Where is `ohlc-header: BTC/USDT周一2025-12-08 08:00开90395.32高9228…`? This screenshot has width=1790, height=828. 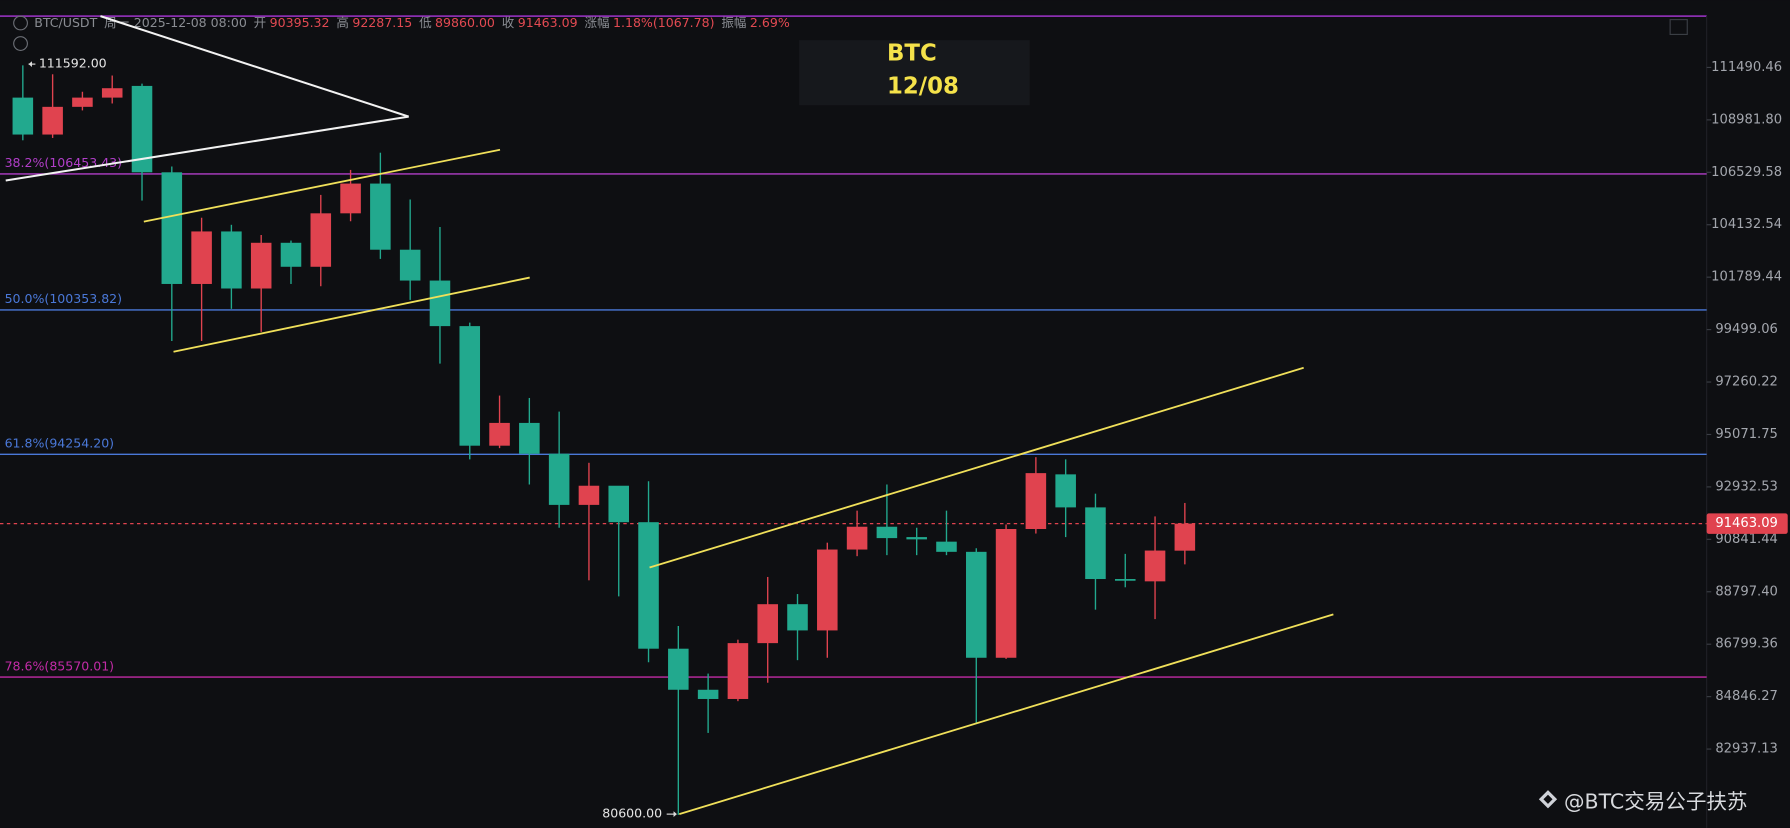
ohlc-header: BTC/USDT周一2025-12-08 08:00开90395.32高9228… is located at coordinates (412, 22).